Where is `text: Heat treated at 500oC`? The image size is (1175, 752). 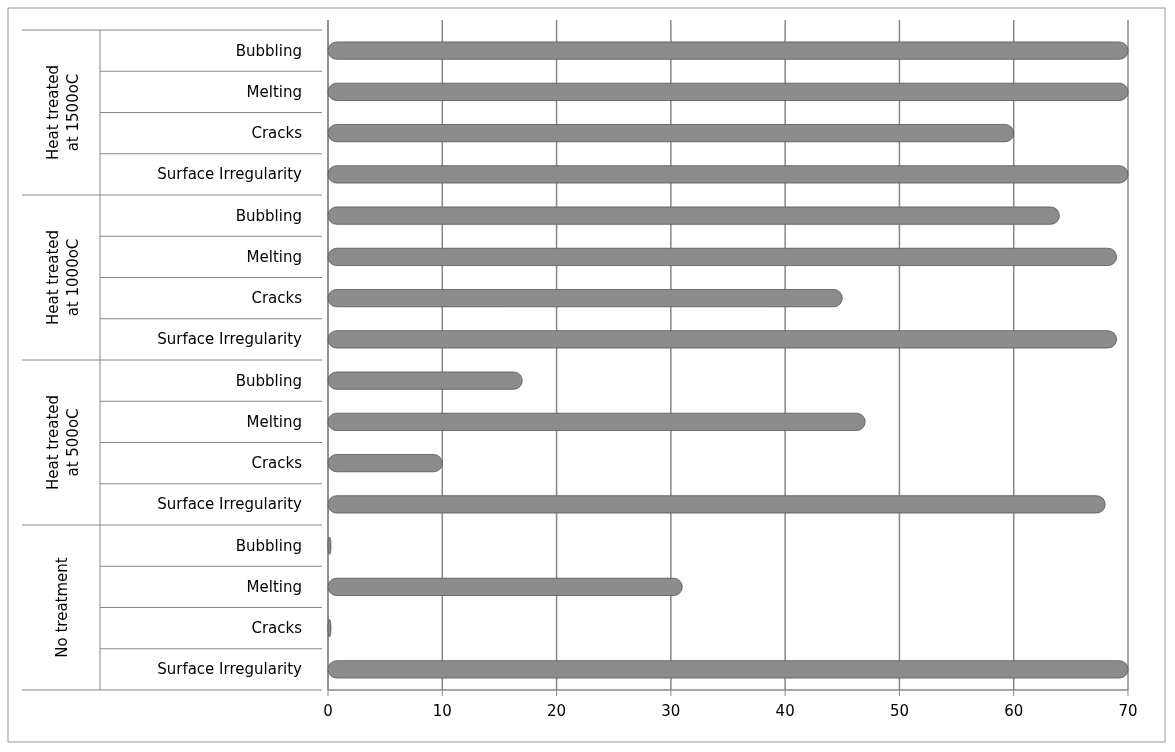 text: Heat treated at 500oC is located at coordinates (63, 442).